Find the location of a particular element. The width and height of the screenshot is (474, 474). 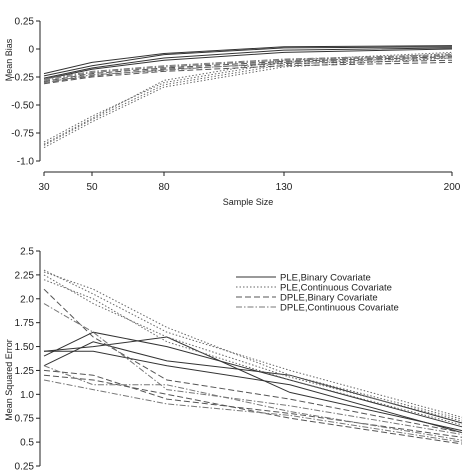

legend-label: DPLE,Binary Covariate is located at coordinates (329, 298).